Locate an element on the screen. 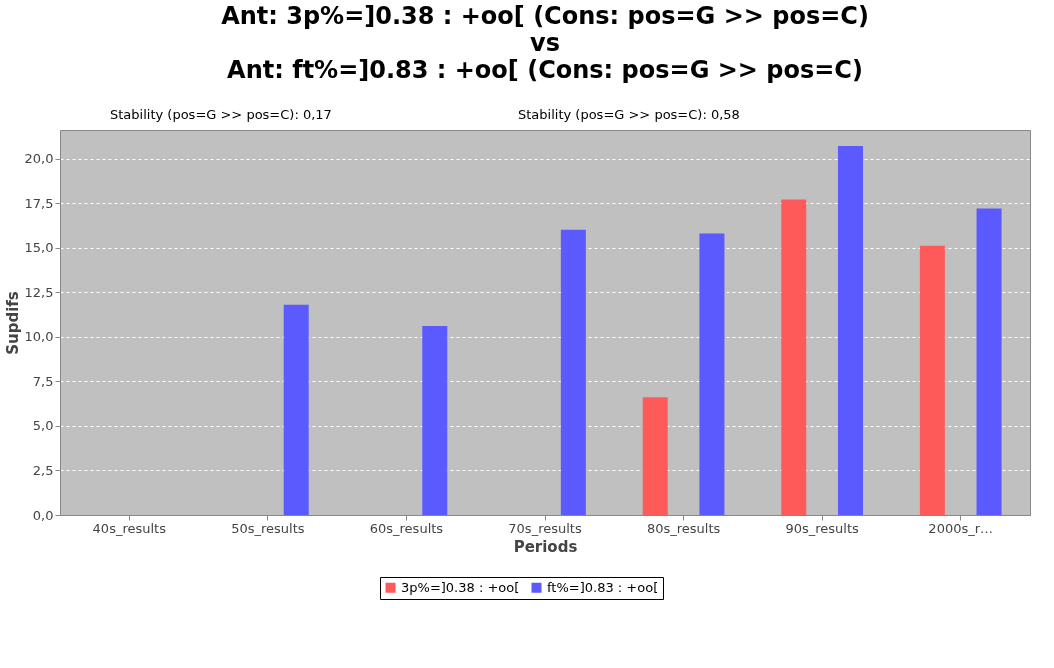 Image resolution: width=1054 pixels, height=668 pixels. y-tick-label: 5,0 is located at coordinates (43, 426).